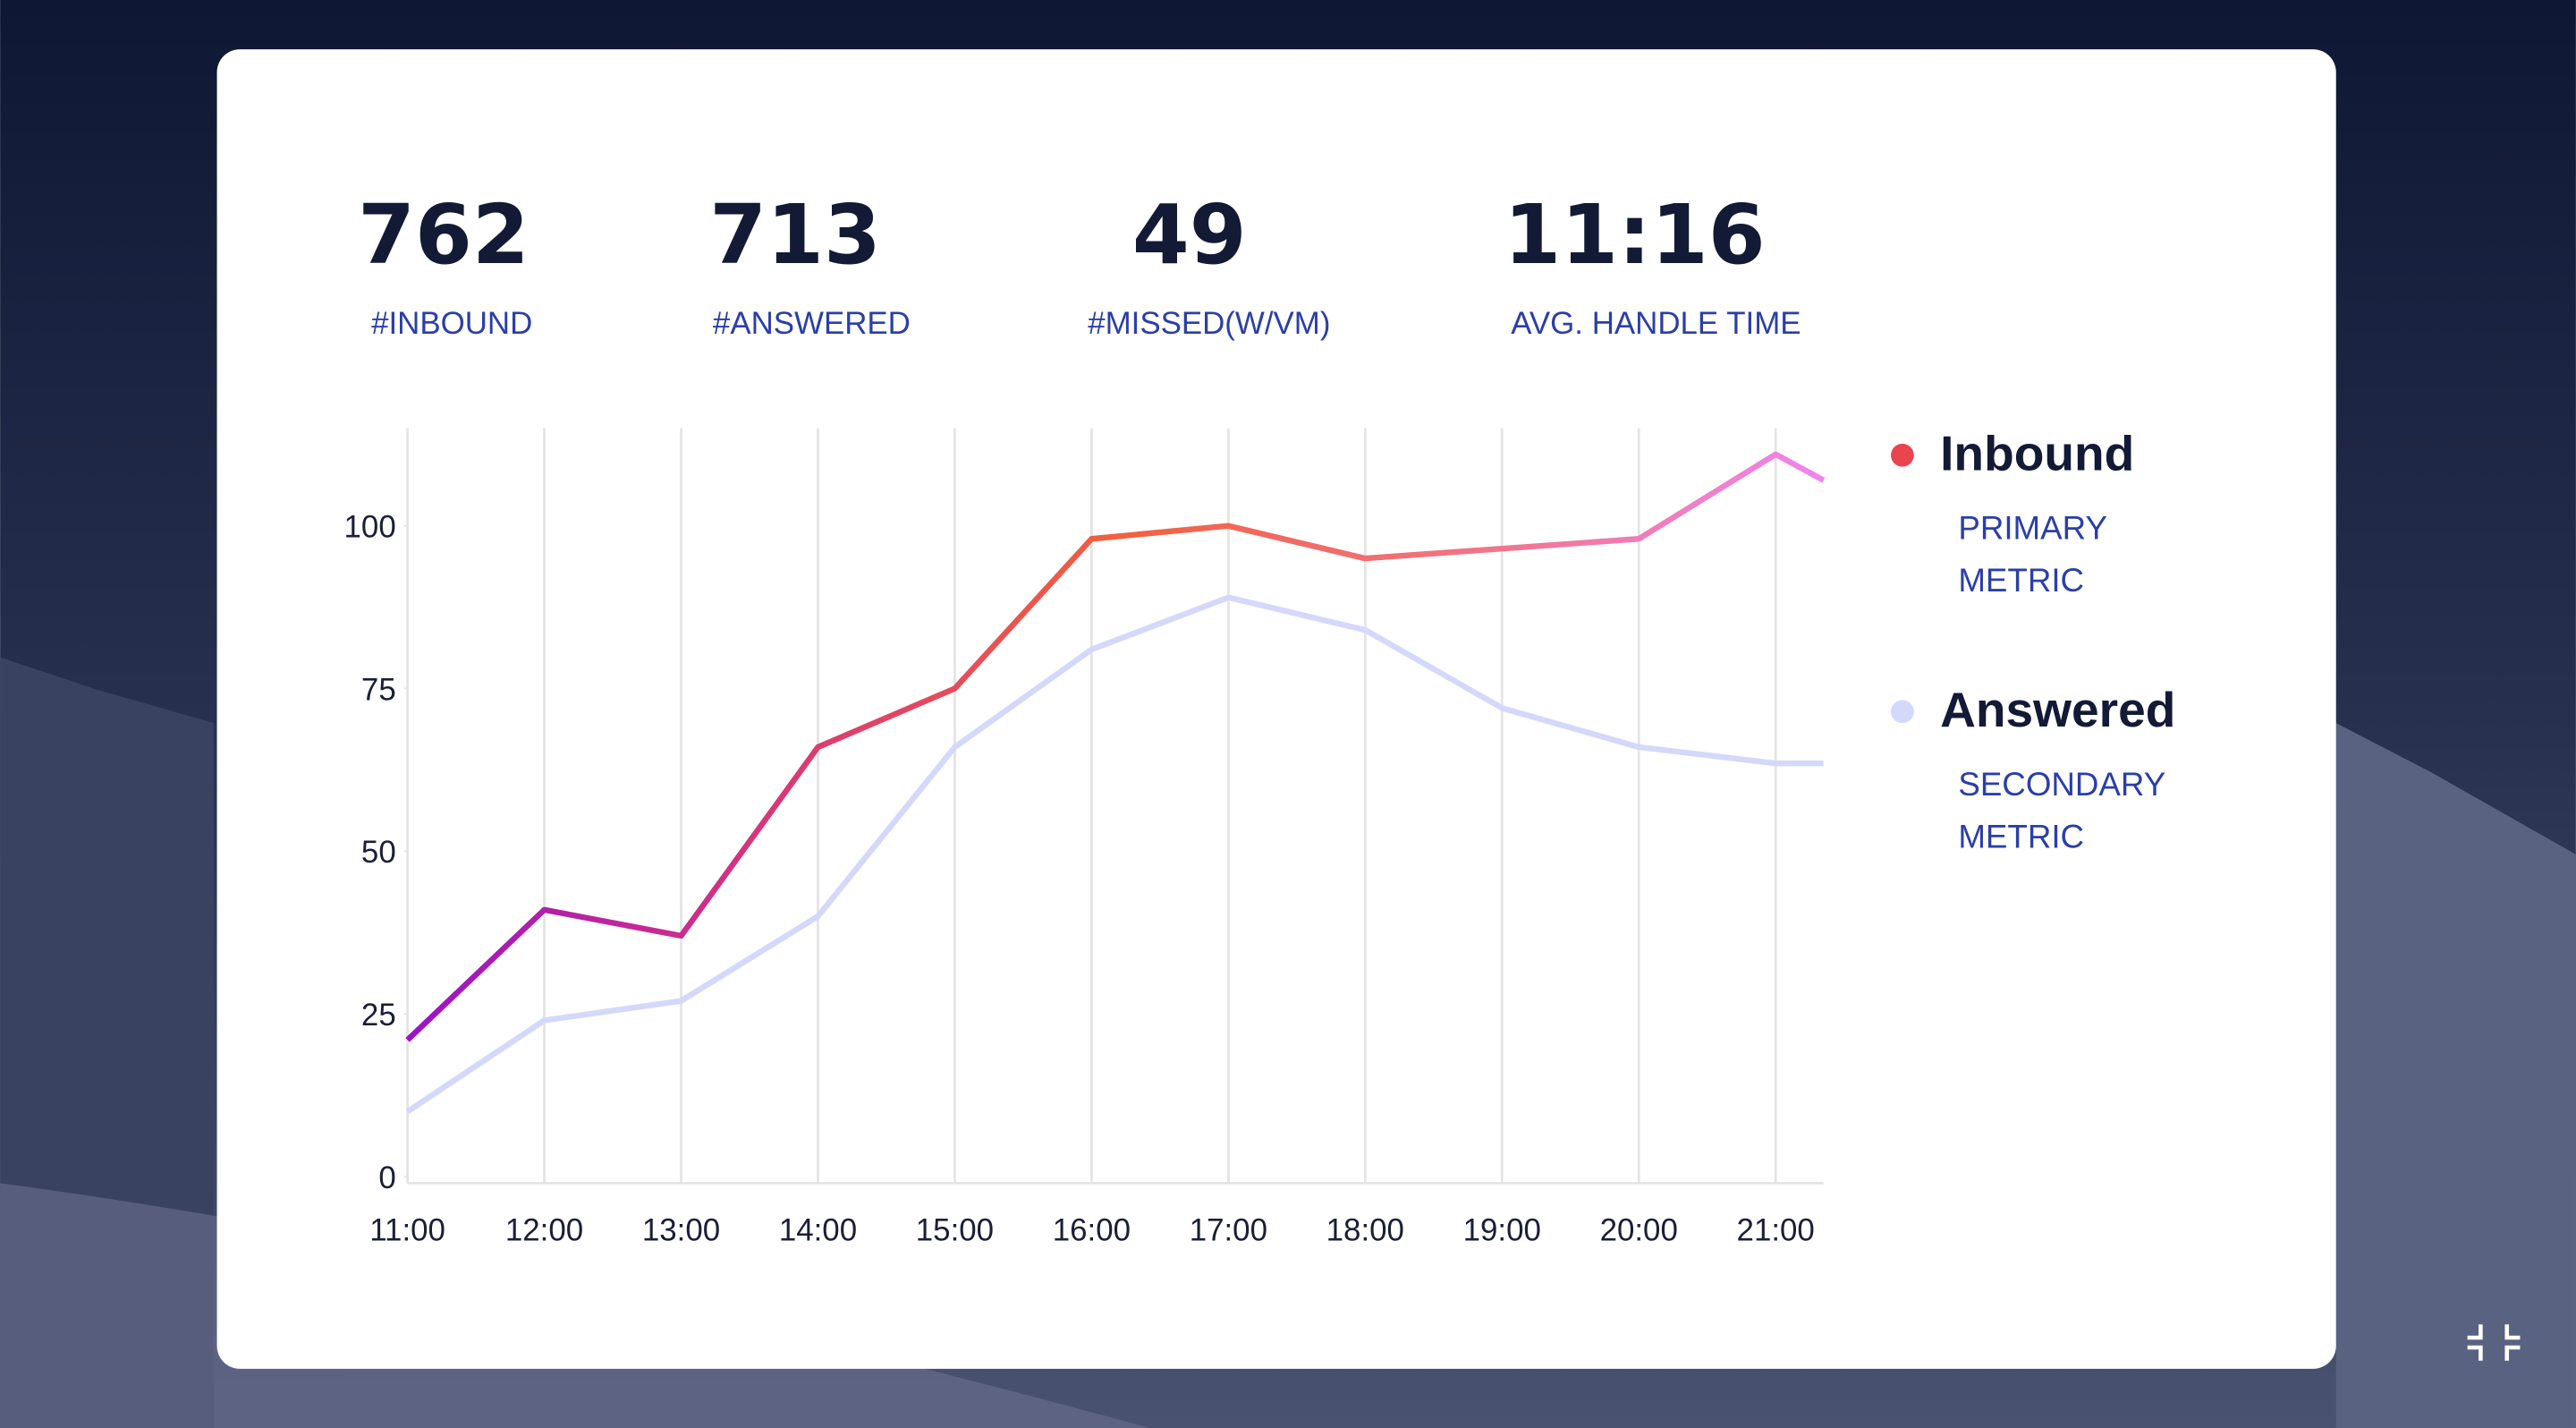 The image size is (2576, 1428). What do you see at coordinates (370, 528) in the screenshot?
I see `y-tick-label: 100` at bounding box center [370, 528].